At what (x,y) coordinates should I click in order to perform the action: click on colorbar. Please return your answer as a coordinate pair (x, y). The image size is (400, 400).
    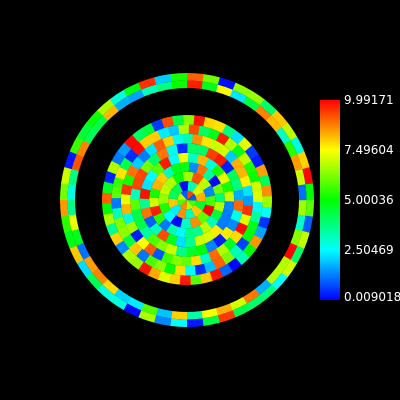
    Looking at the image, I should click on (330, 200).